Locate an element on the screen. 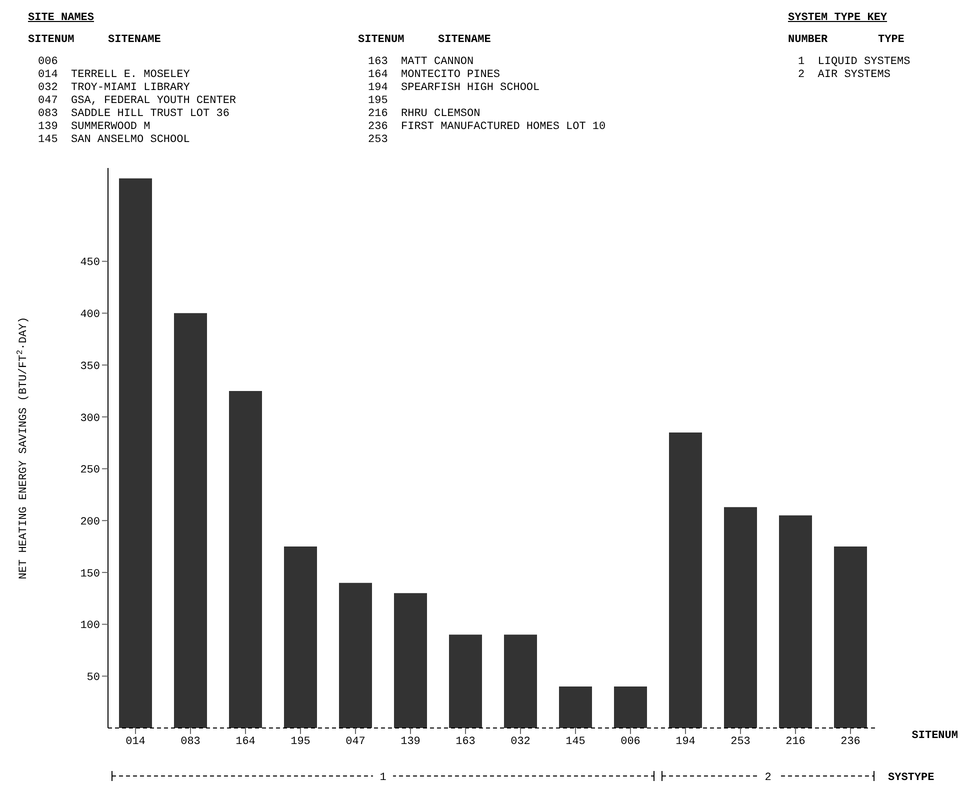  y-tick-label: 350 is located at coordinates (90, 366).